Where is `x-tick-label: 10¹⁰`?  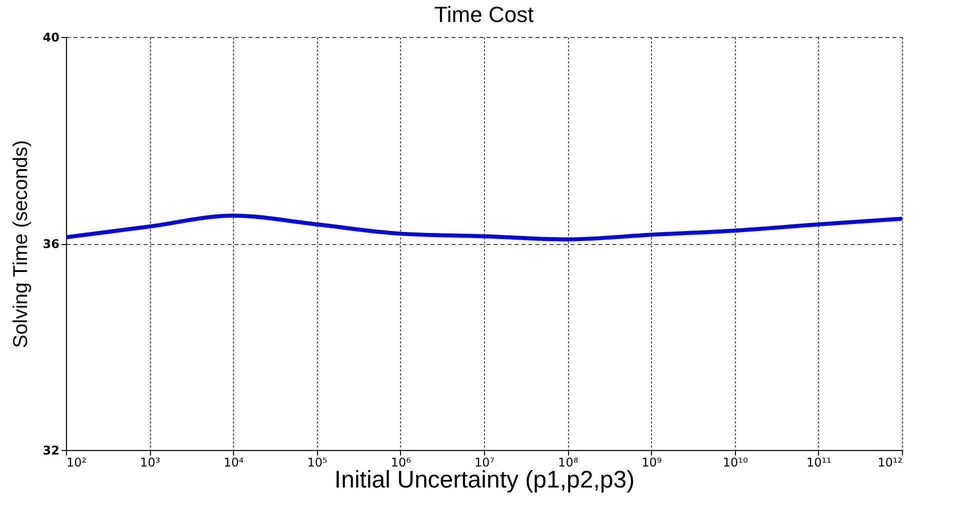 x-tick-label: 10¹⁰ is located at coordinates (735, 463).